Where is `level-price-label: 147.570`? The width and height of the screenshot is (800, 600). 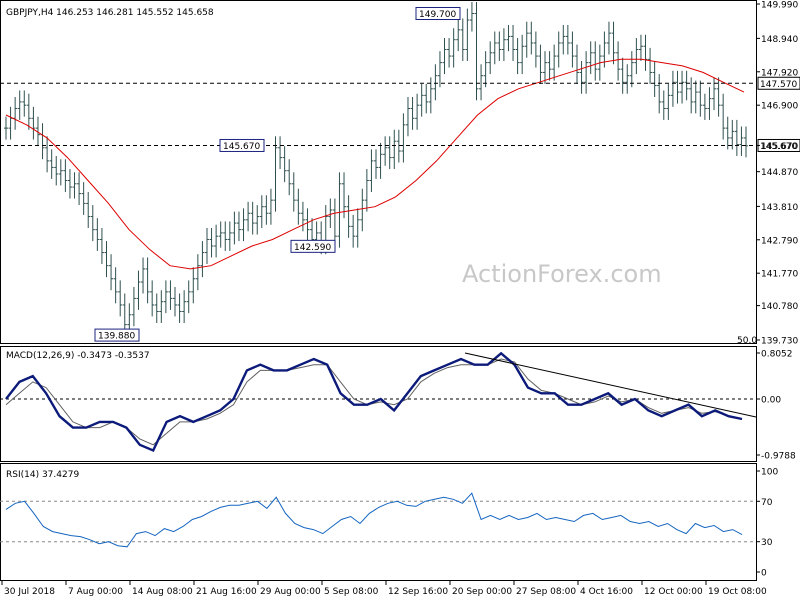
level-price-label: 147.570 is located at coordinates (778, 85).